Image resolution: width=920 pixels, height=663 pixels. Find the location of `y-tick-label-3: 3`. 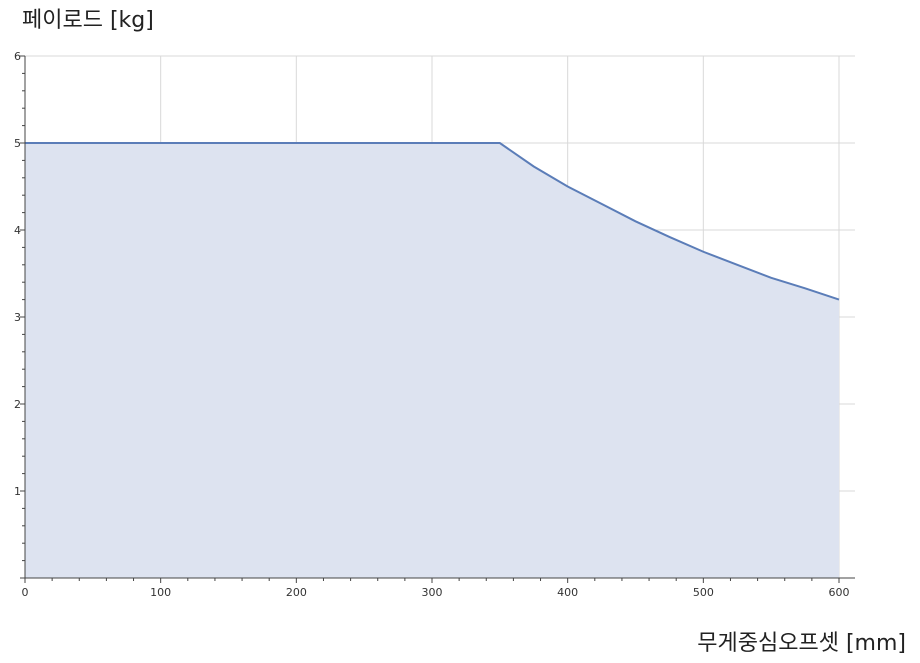

y-tick-label-3: 3 is located at coordinates (17, 317).